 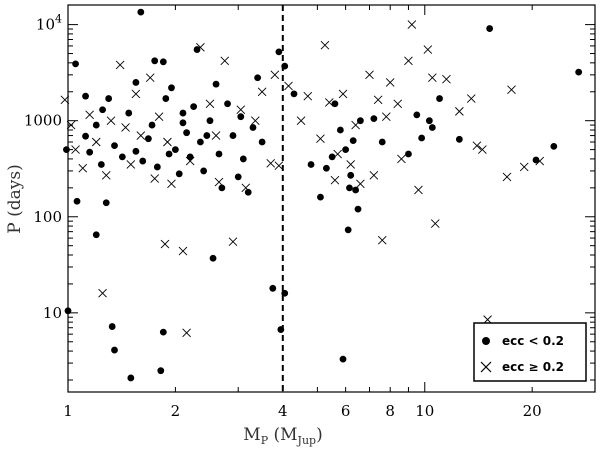 I want to click on x-axis-title-paren: (M, so click(x=282, y=435).